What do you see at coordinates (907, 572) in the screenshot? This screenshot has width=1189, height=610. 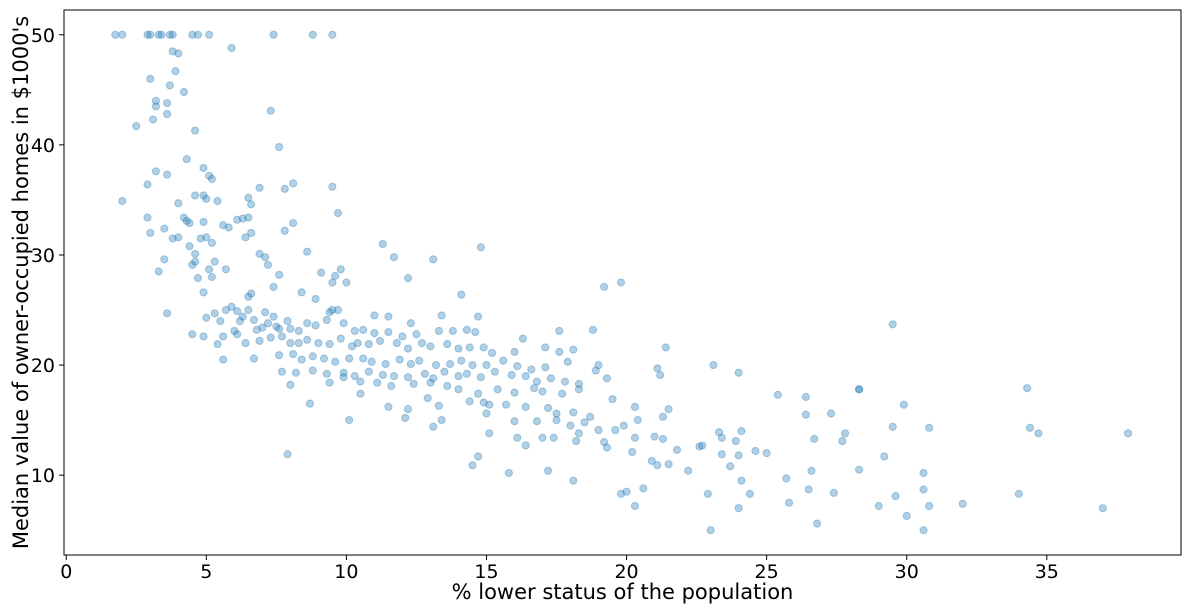 I see `x-tick-label: 30` at bounding box center [907, 572].